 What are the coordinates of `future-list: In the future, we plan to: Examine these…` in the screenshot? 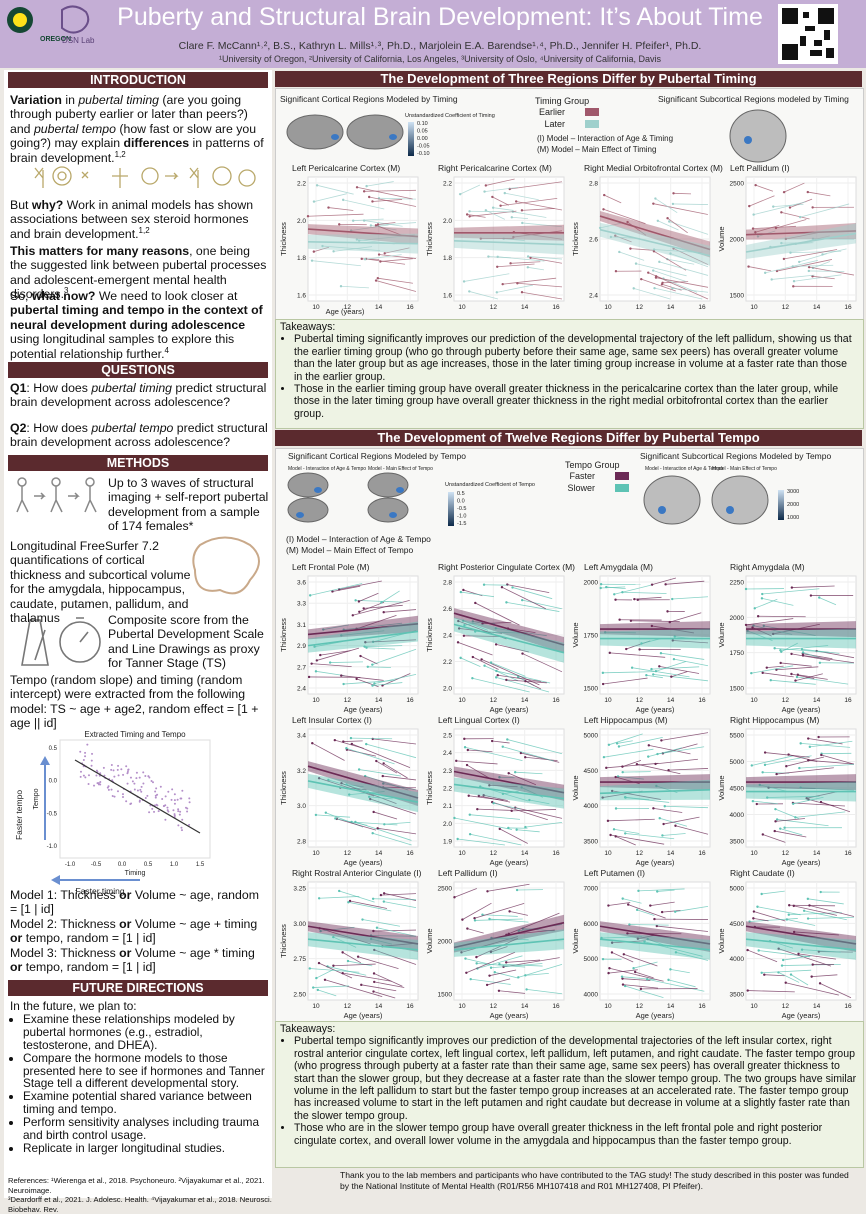 It's located at (139, 1077).